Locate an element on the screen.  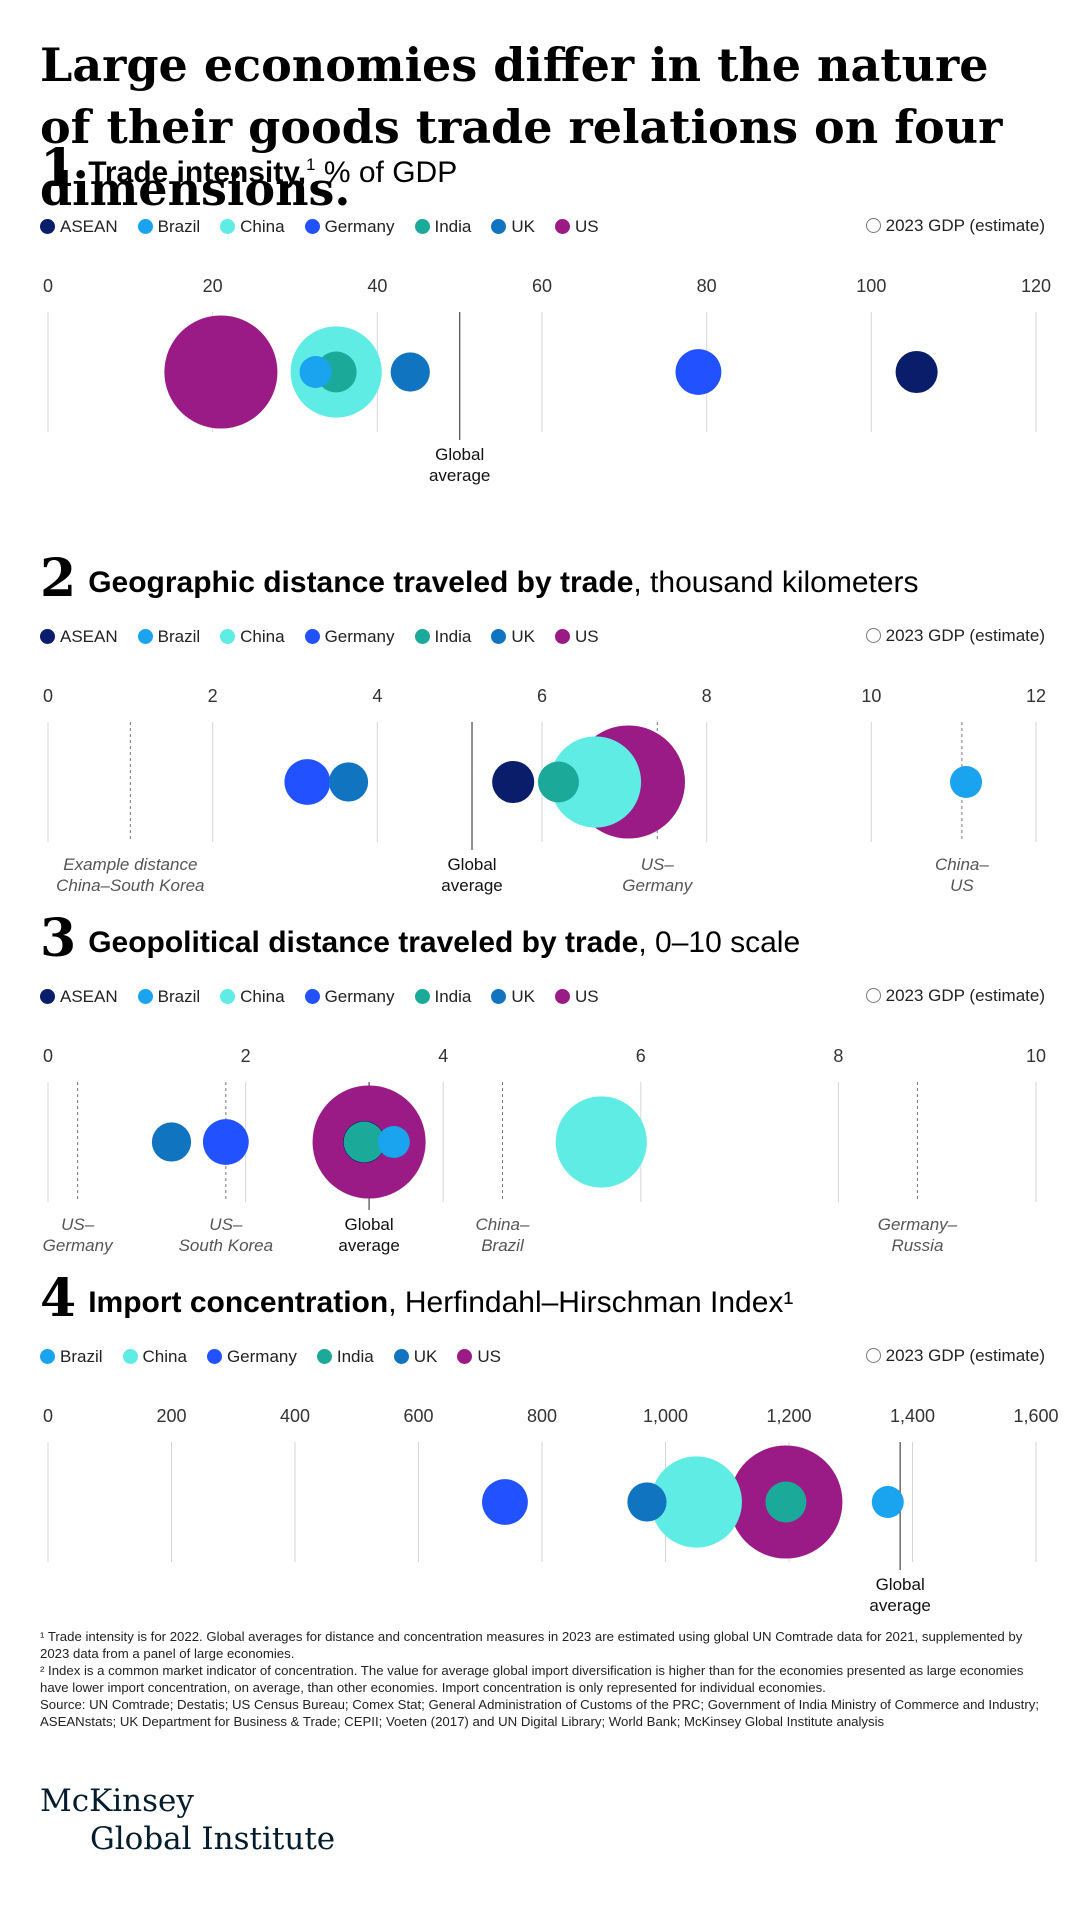
reference-label: US is located at coordinates (962, 885).